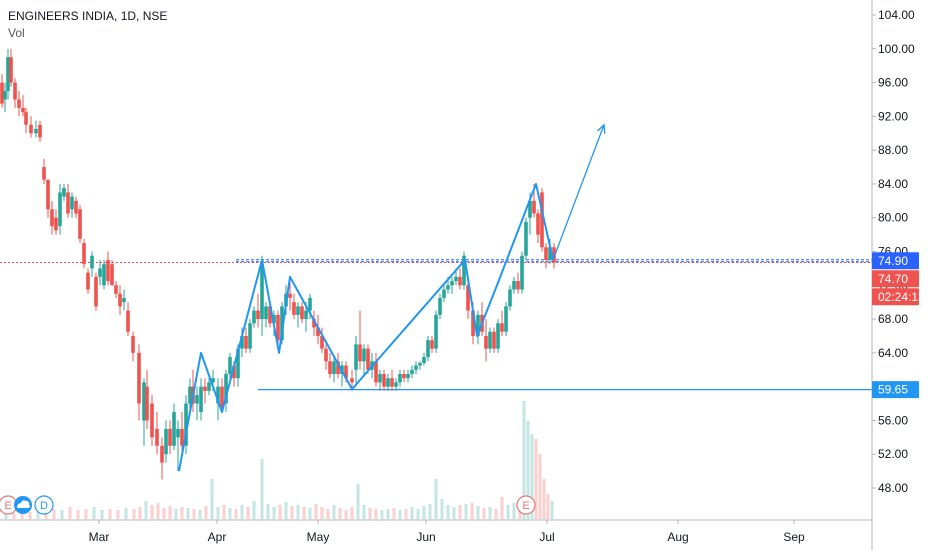  I want to click on resistance-price-tag-bg, so click(895, 261).